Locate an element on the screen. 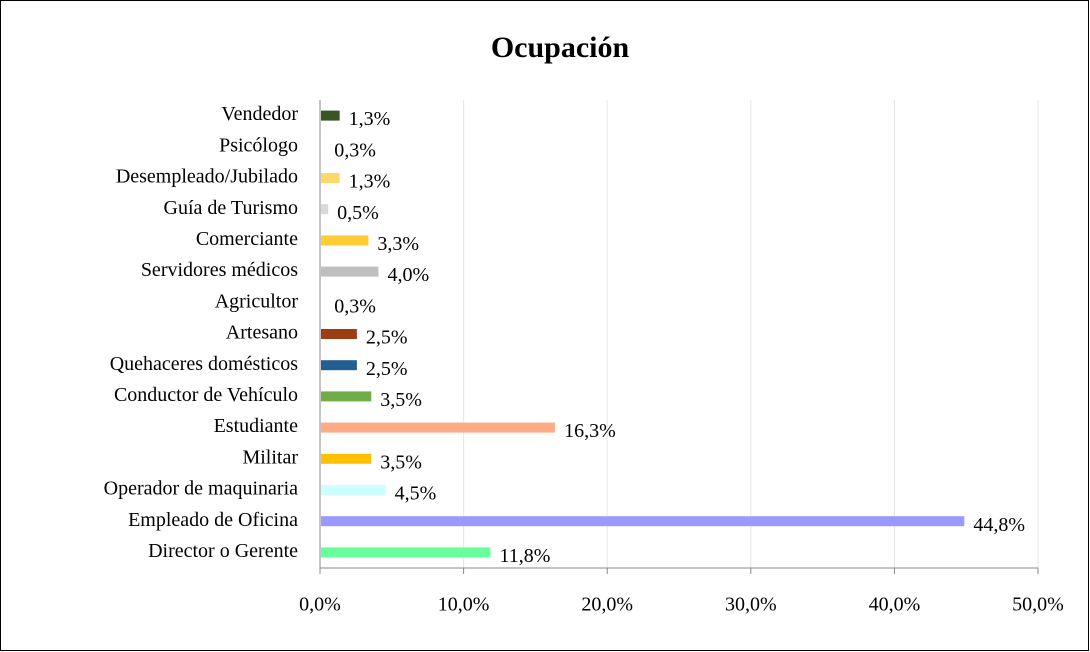 Image resolution: width=1090 pixels, height=652 pixels. data-label: 4,0% is located at coordinates (408, 275).